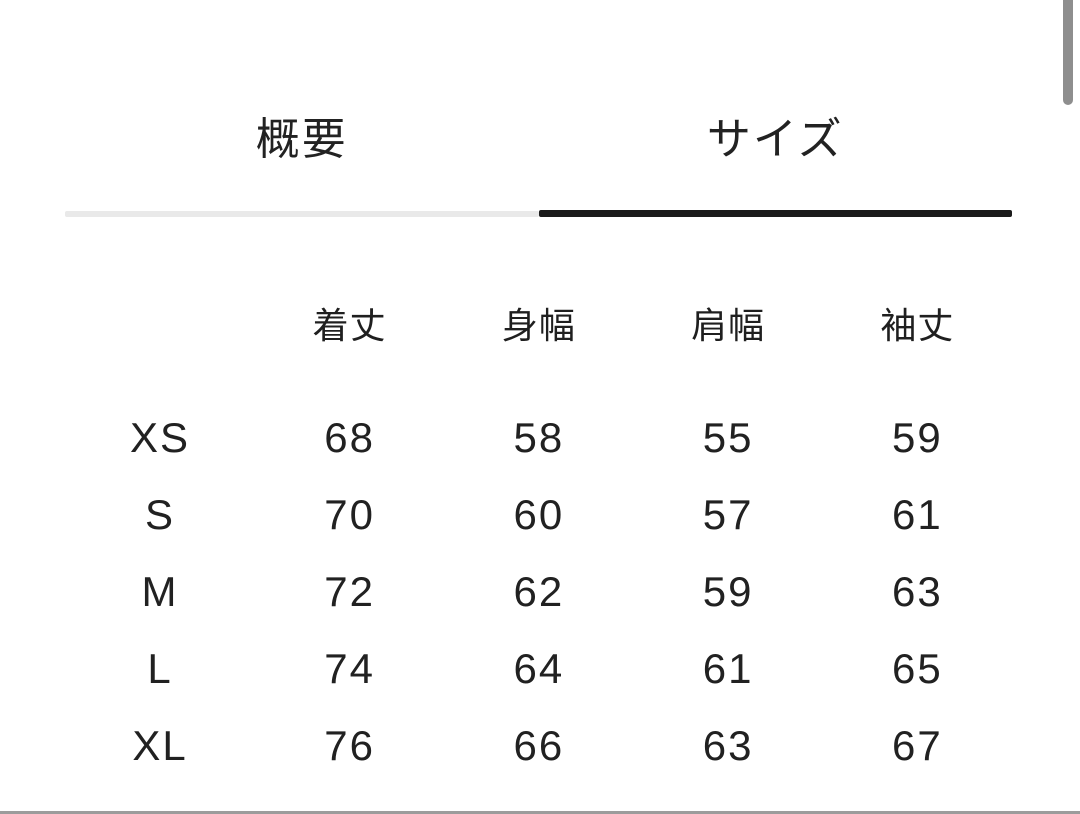  I want to click on tab-size-label: サイズ, so click(775, 139).